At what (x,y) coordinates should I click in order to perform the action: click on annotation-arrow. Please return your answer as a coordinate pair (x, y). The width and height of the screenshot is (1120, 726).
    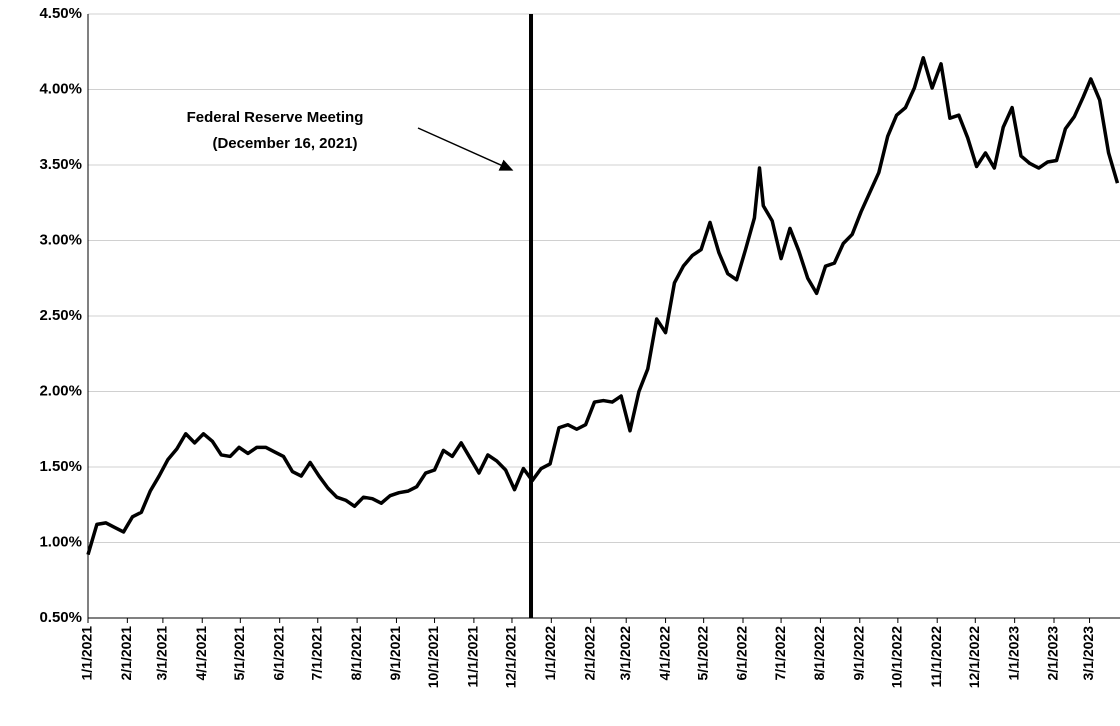
    Looking at the image, I should click on (465, 149).